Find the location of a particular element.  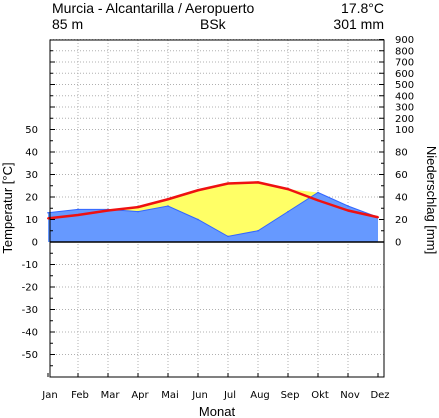

right-tick-label: 700 is located at coordinates (404, 63).